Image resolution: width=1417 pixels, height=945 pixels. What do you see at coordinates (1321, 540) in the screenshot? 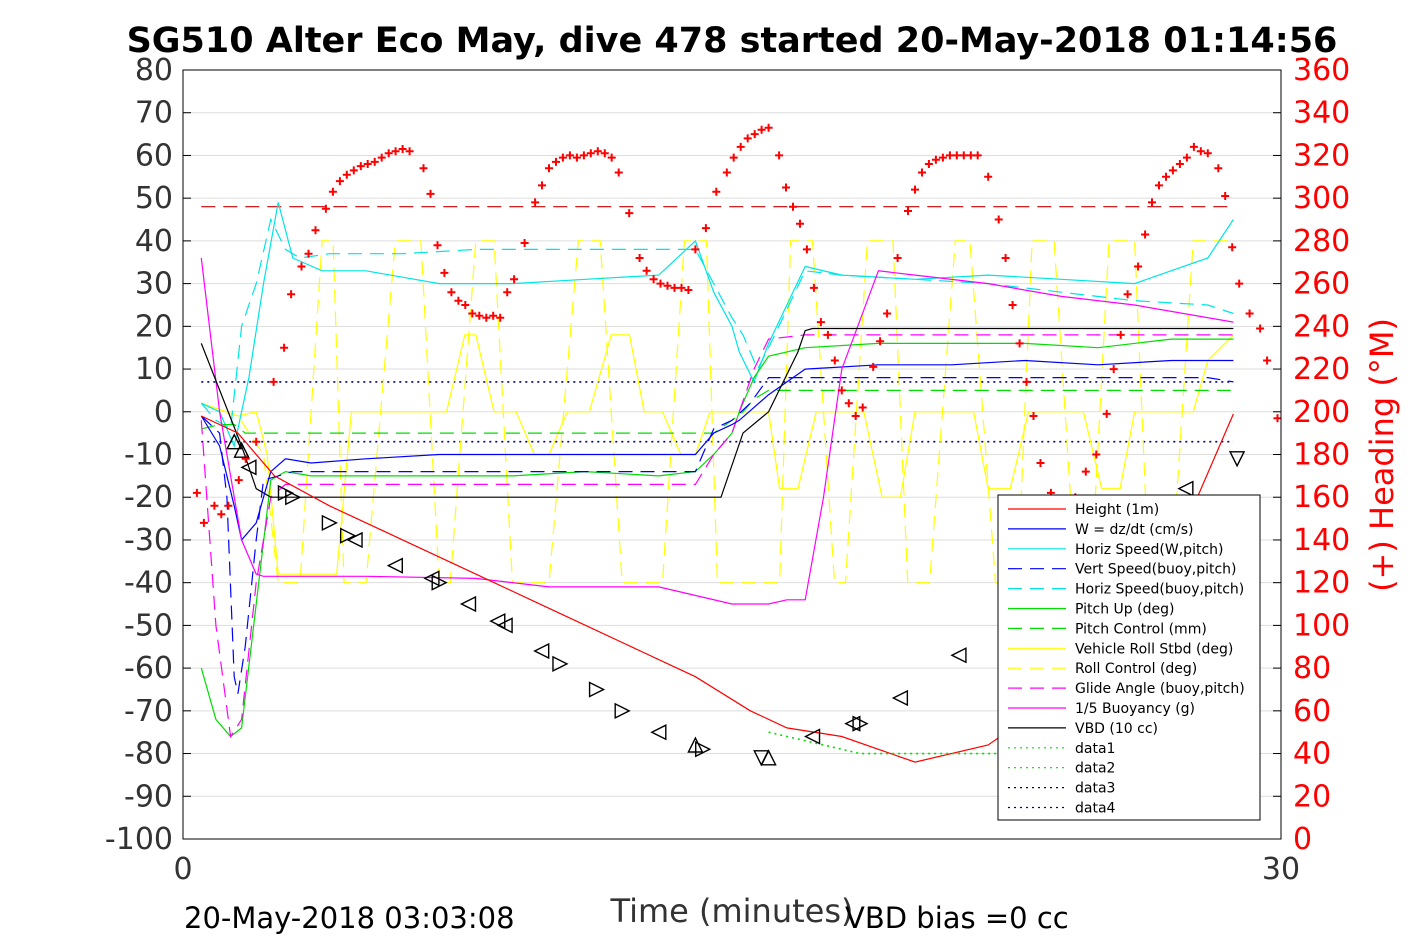
I see `y-right-tick-label: 140` at bounding box center [1321, 540].